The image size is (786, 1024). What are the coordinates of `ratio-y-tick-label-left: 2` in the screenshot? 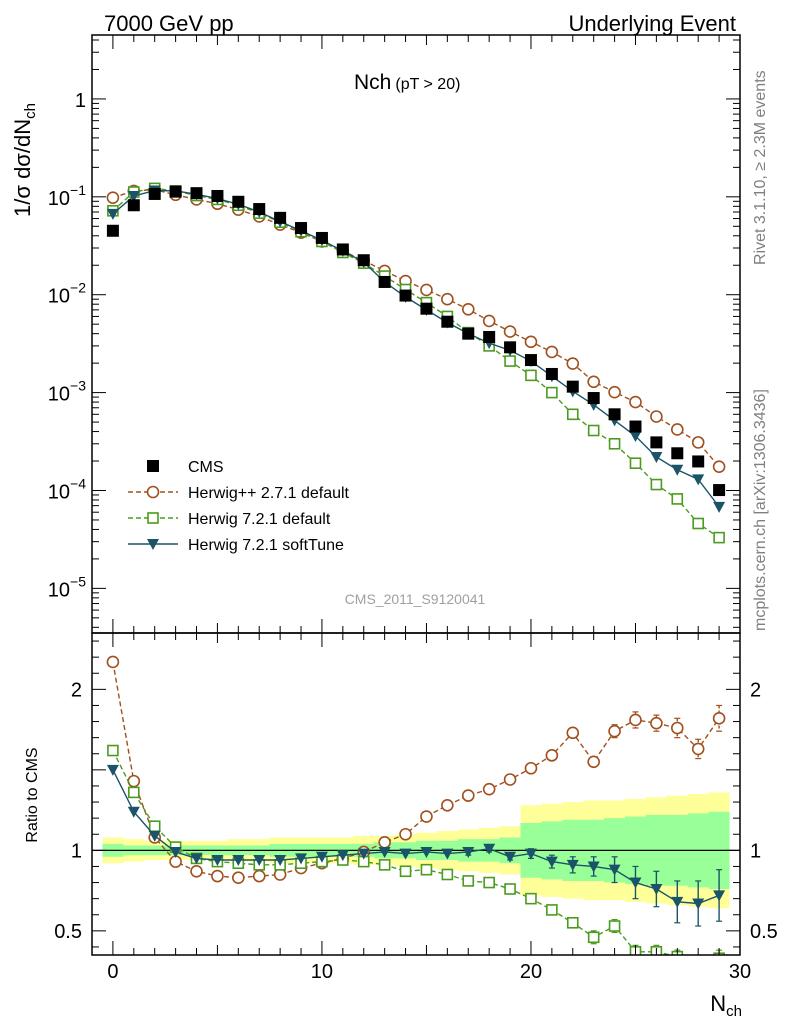 It's located at (76, 690).